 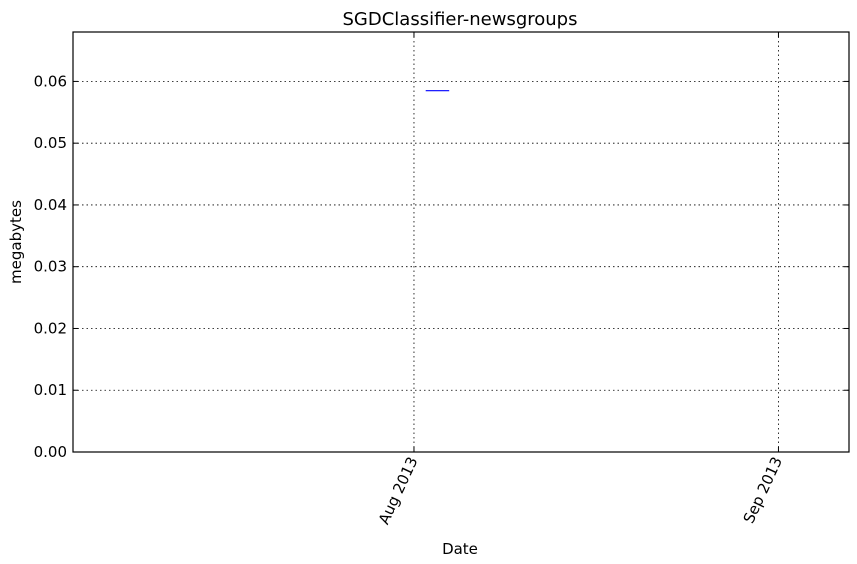 What do you see at coordinates (50, 390) in the screenshot?
I see `y-tick-label: 0.01` at bounding box center [50, 390].